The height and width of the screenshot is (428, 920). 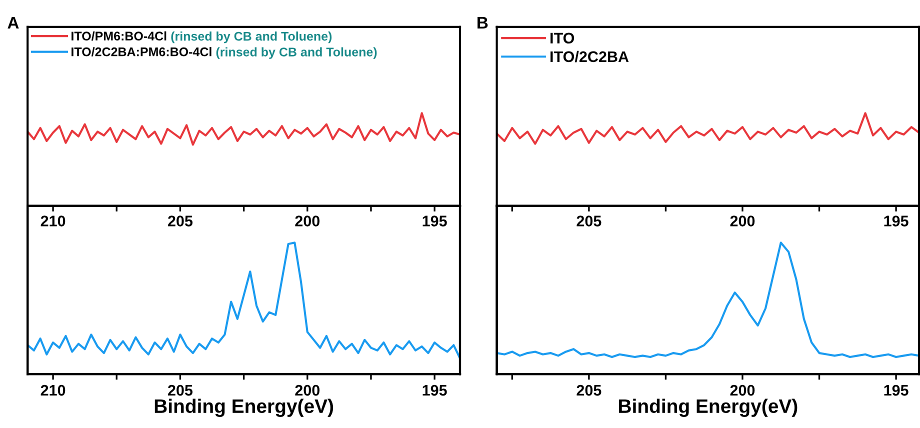 What do you see at coordinates (119, 36) in the screenshot?
I see `legend-label: ITO/PM6:BO-4Cl` at bounding box center [119, 36].